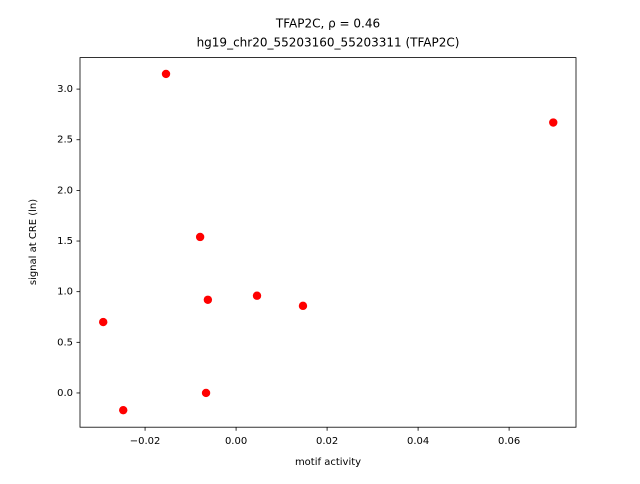 The image size is (640, 484). I want to click on y-tick-label: 2.5, so click(65, 140).